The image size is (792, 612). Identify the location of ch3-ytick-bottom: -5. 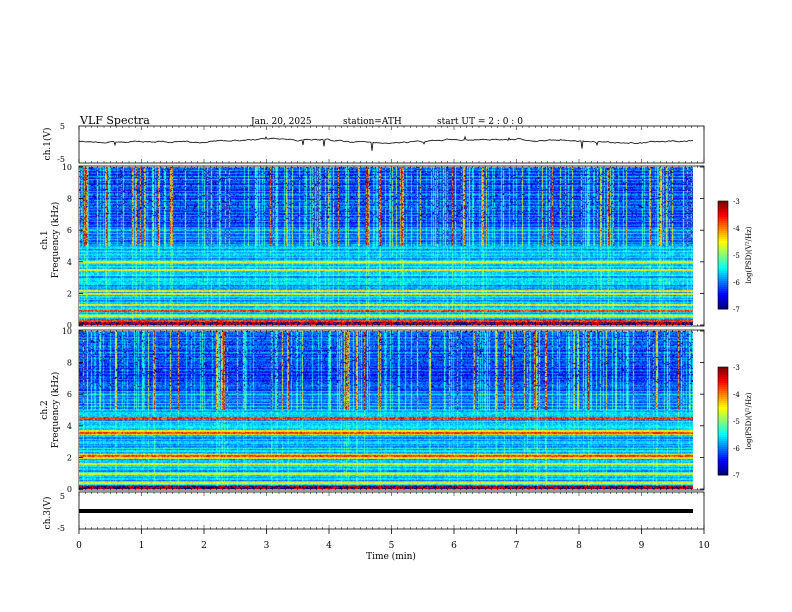
(61, 528).